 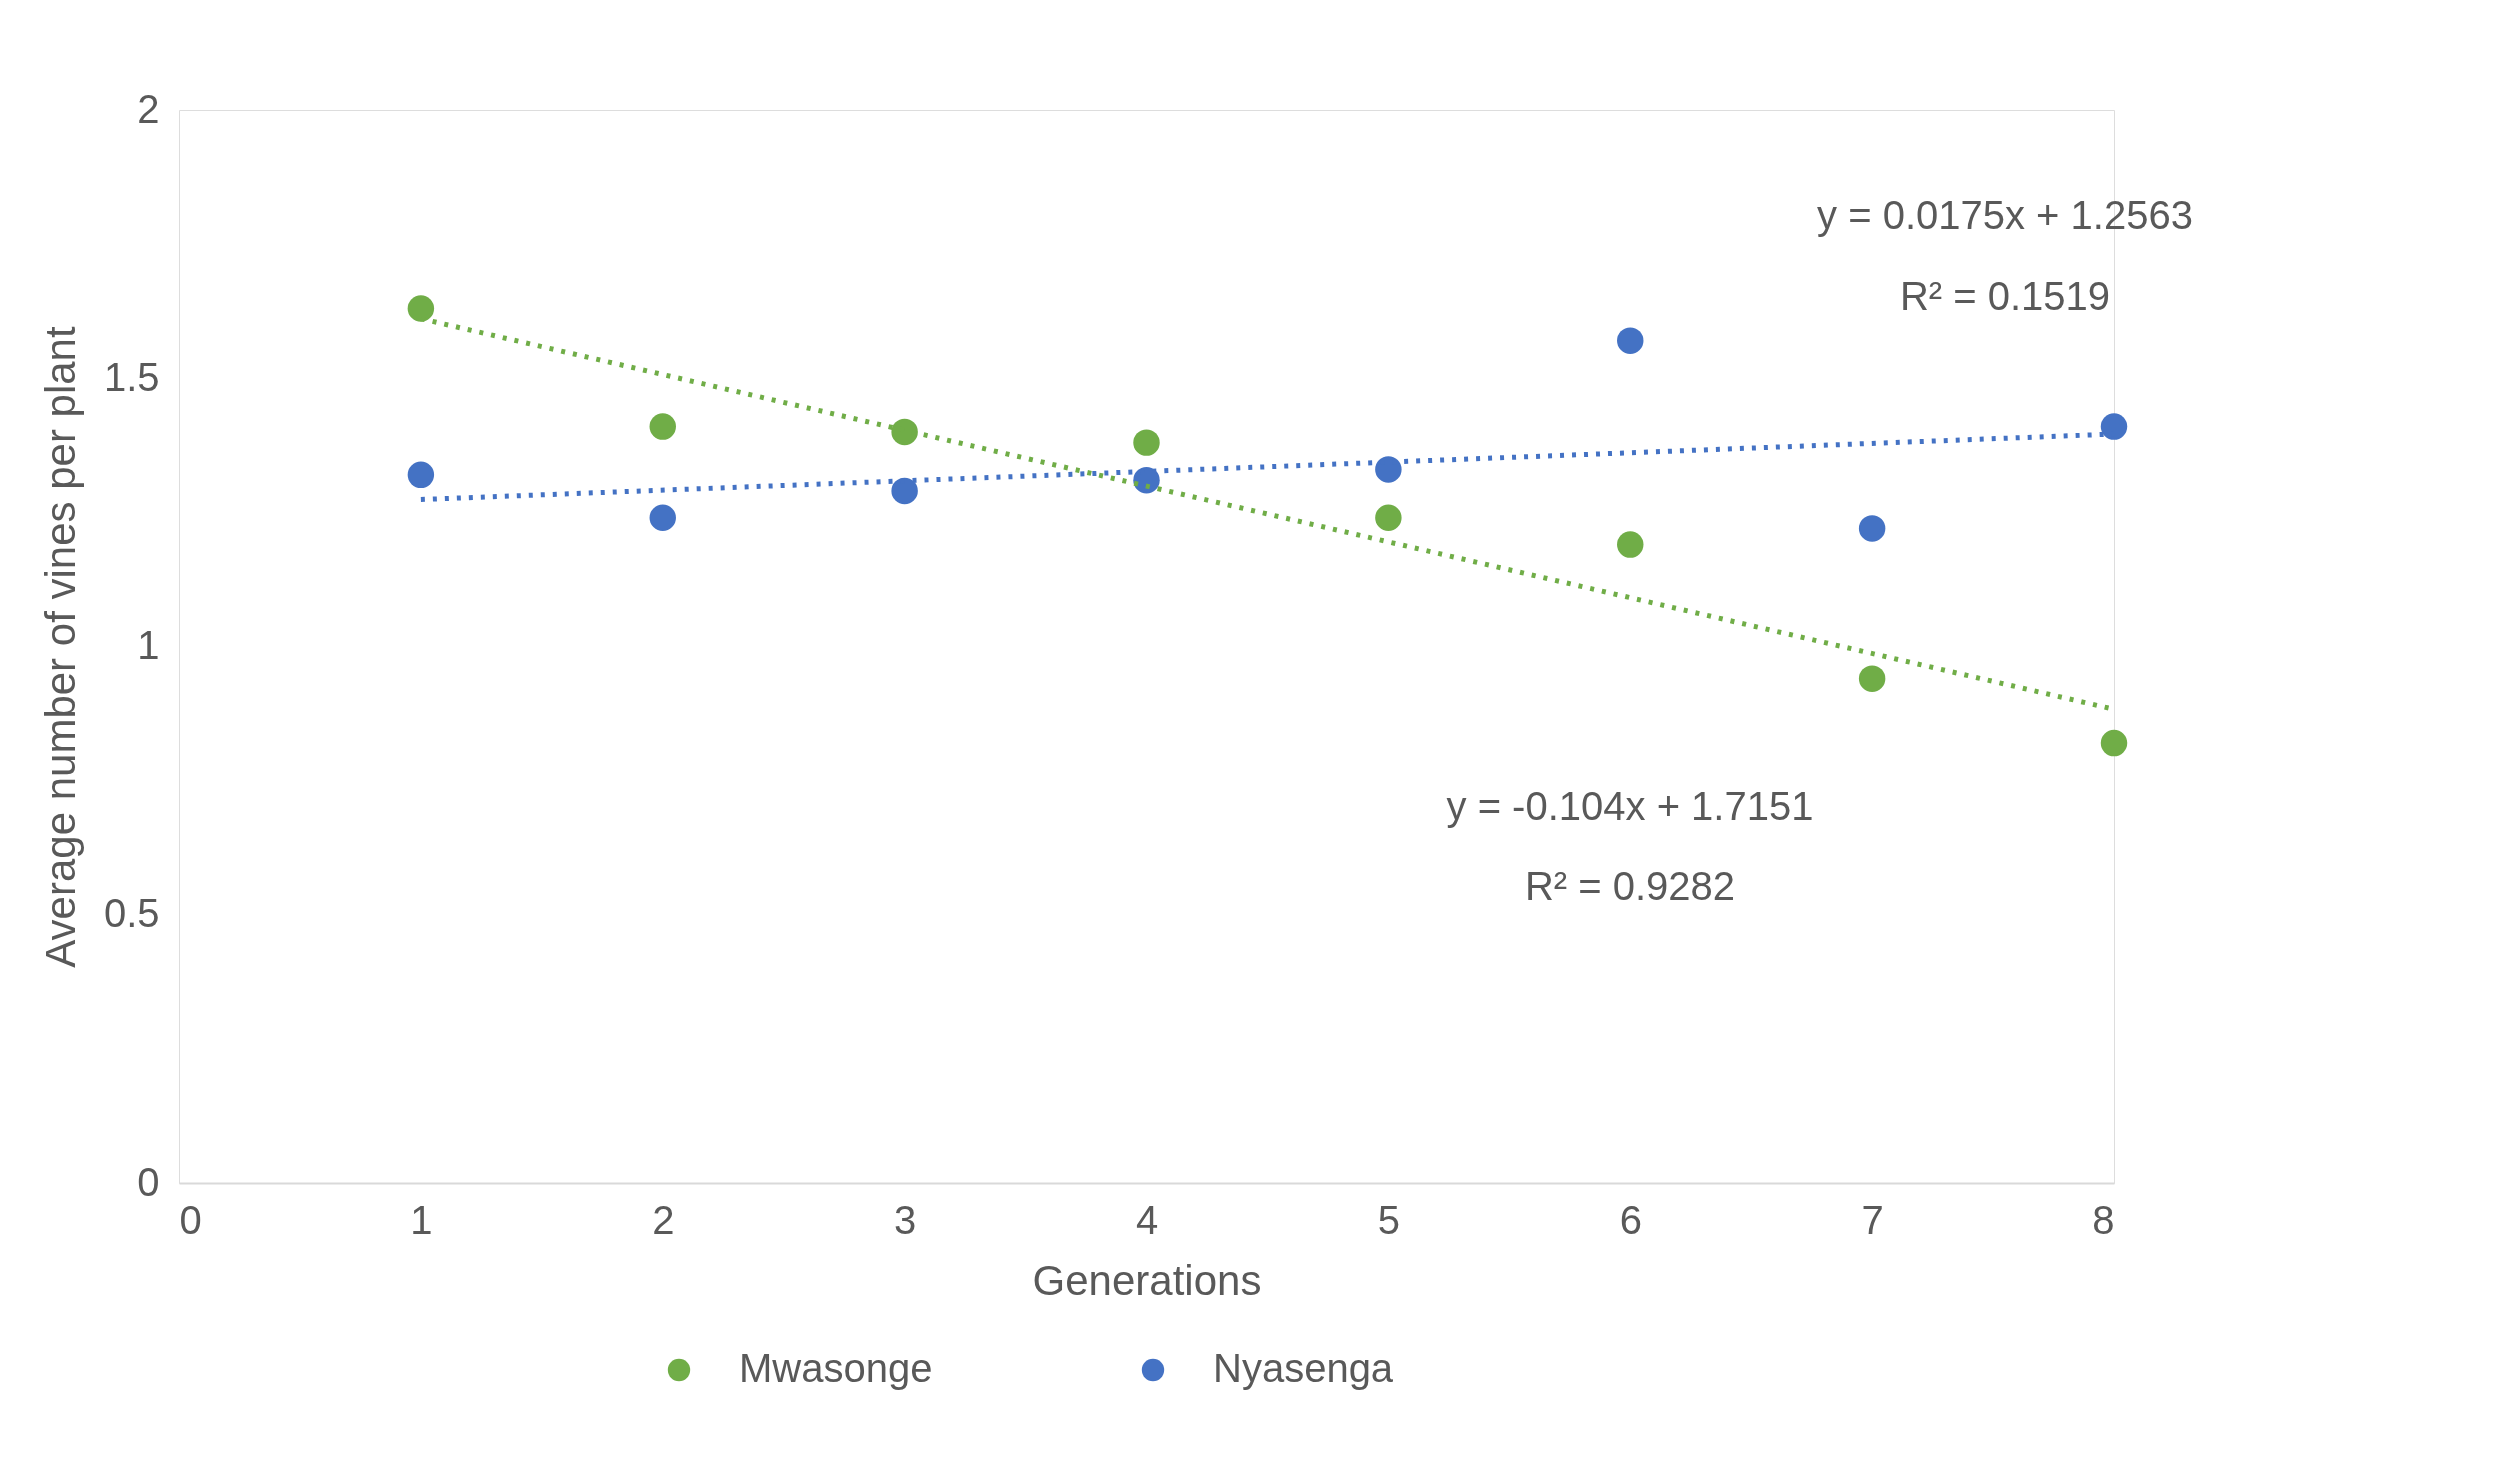 I want to click on y-tick-label: 0.5, so click(x=131, y=913).